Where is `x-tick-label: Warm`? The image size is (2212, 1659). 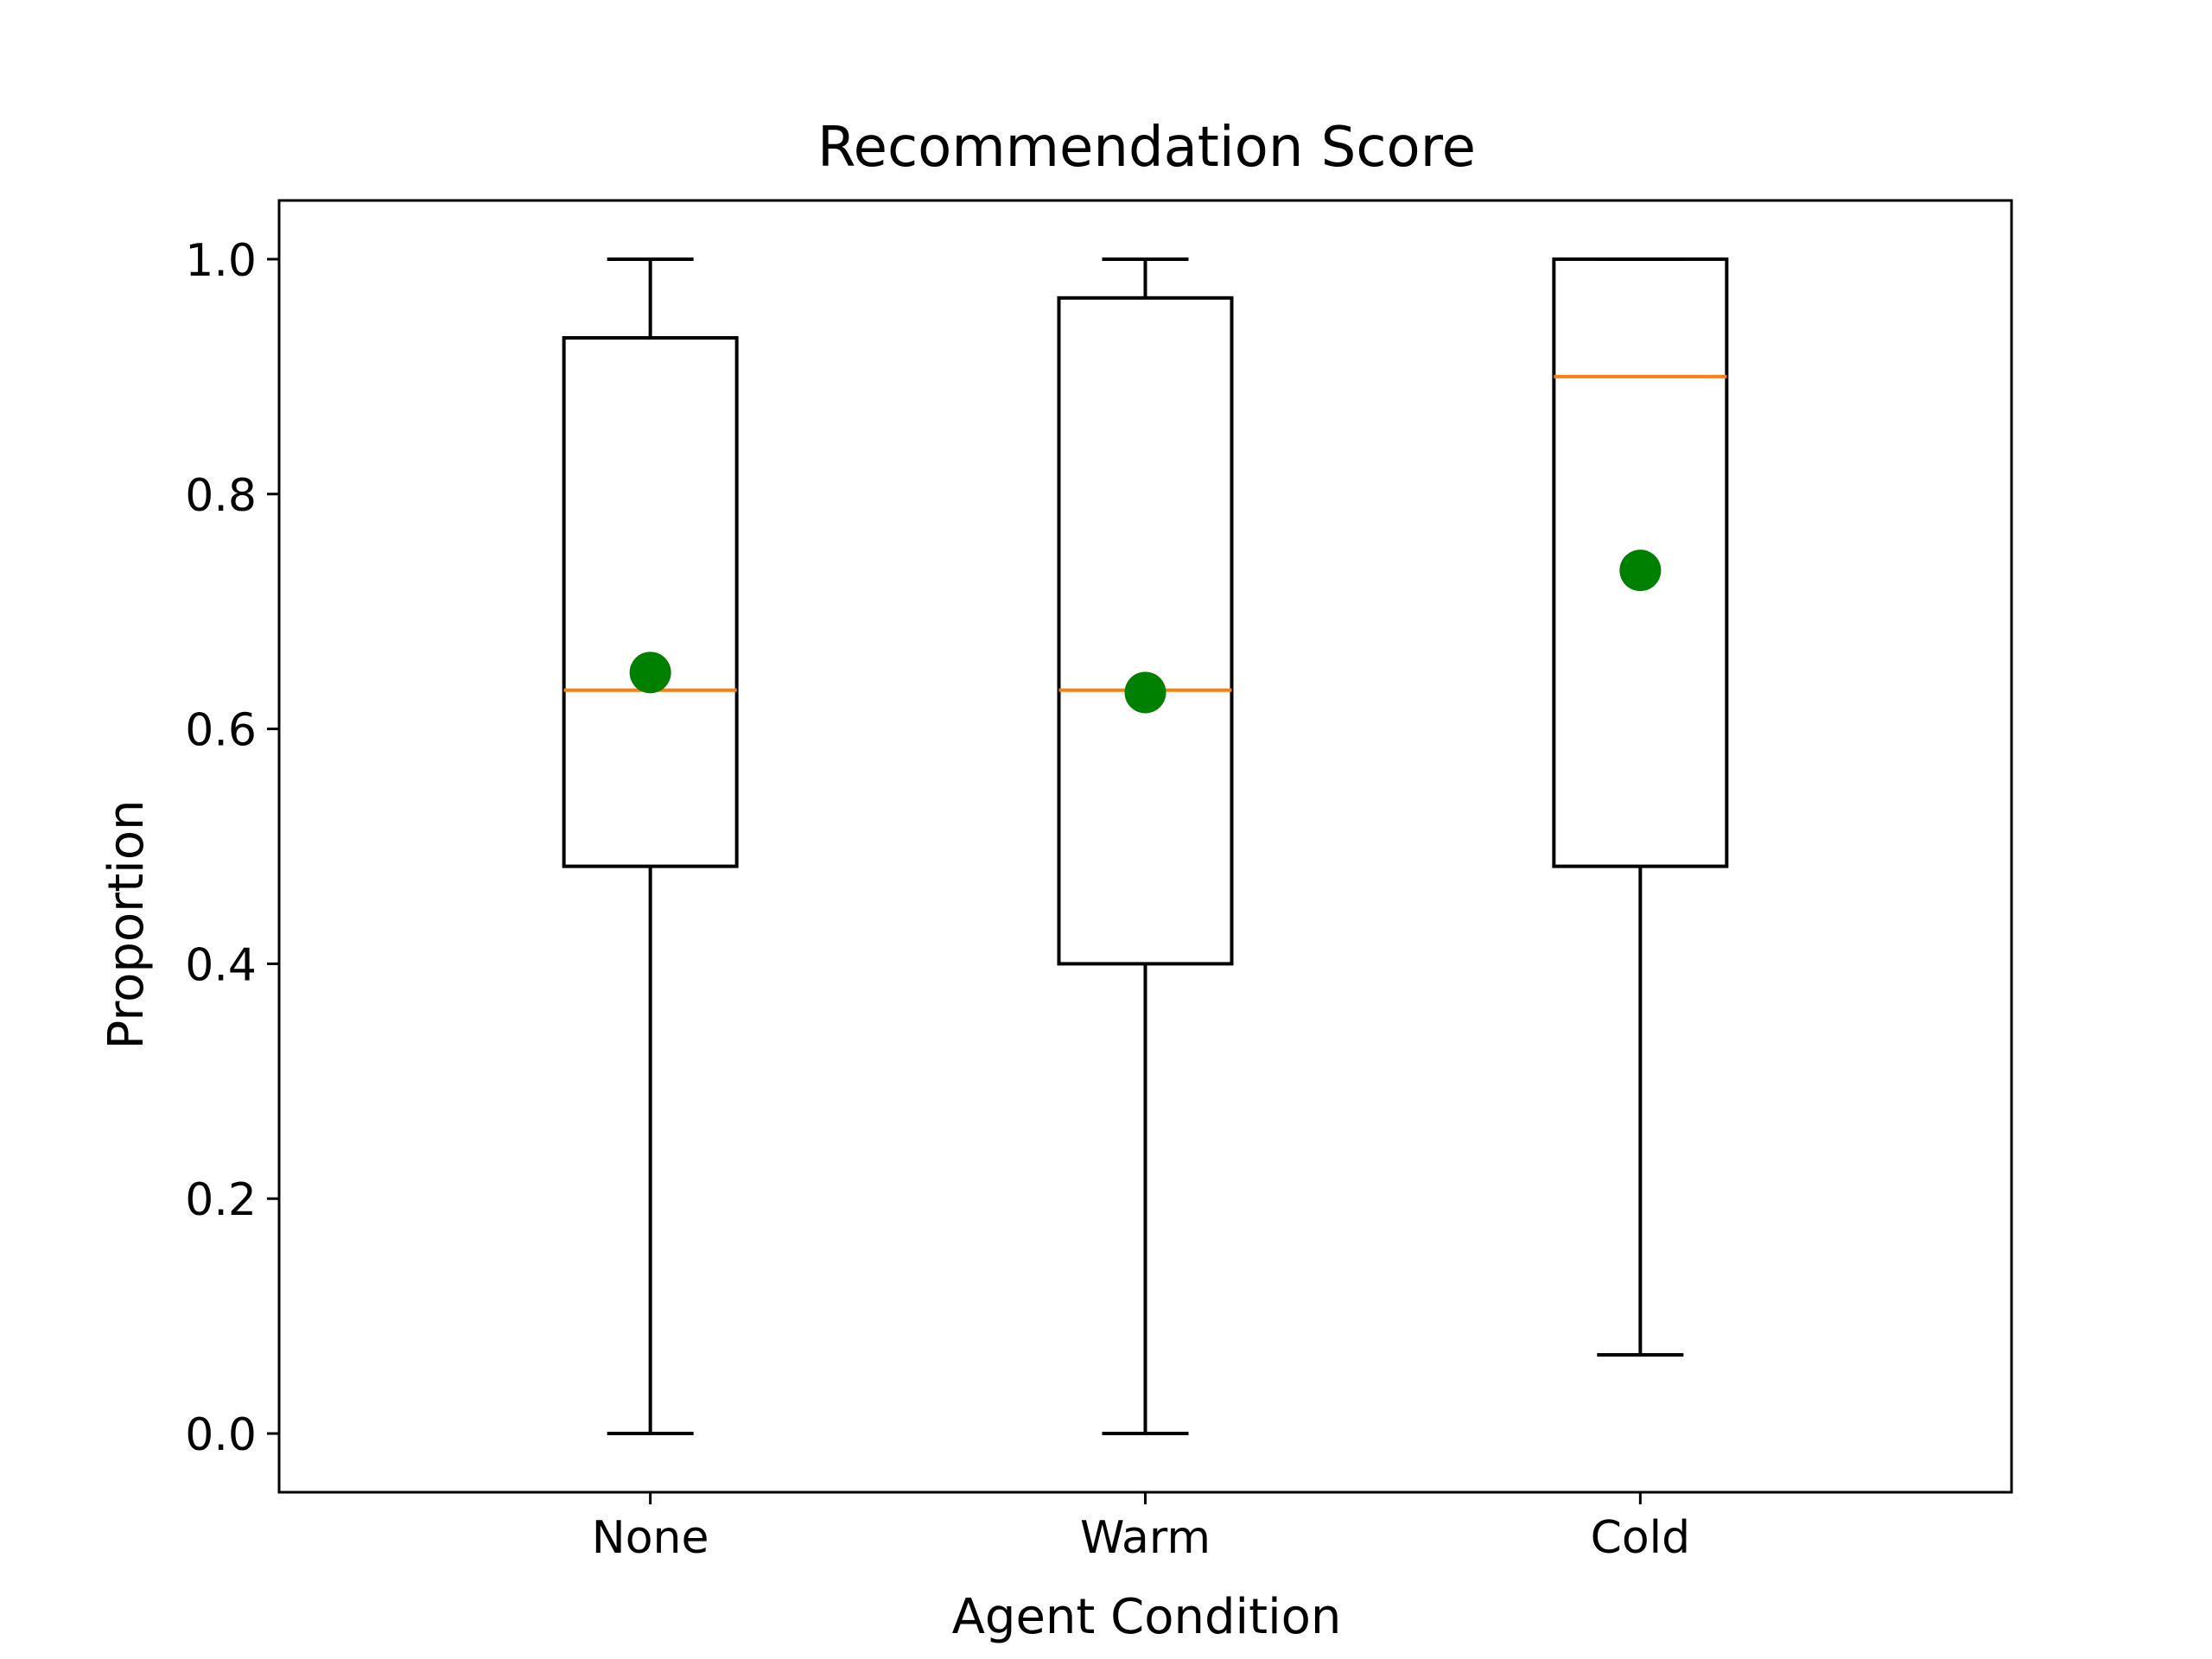 x-tick-label: Warm is located at coordinates (1145, 1538).